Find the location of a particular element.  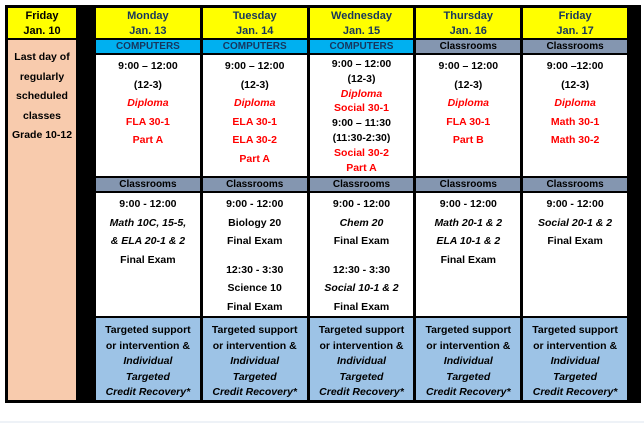

exam-line: Social 10-1 & 2 is located at coordinates (361, 288).